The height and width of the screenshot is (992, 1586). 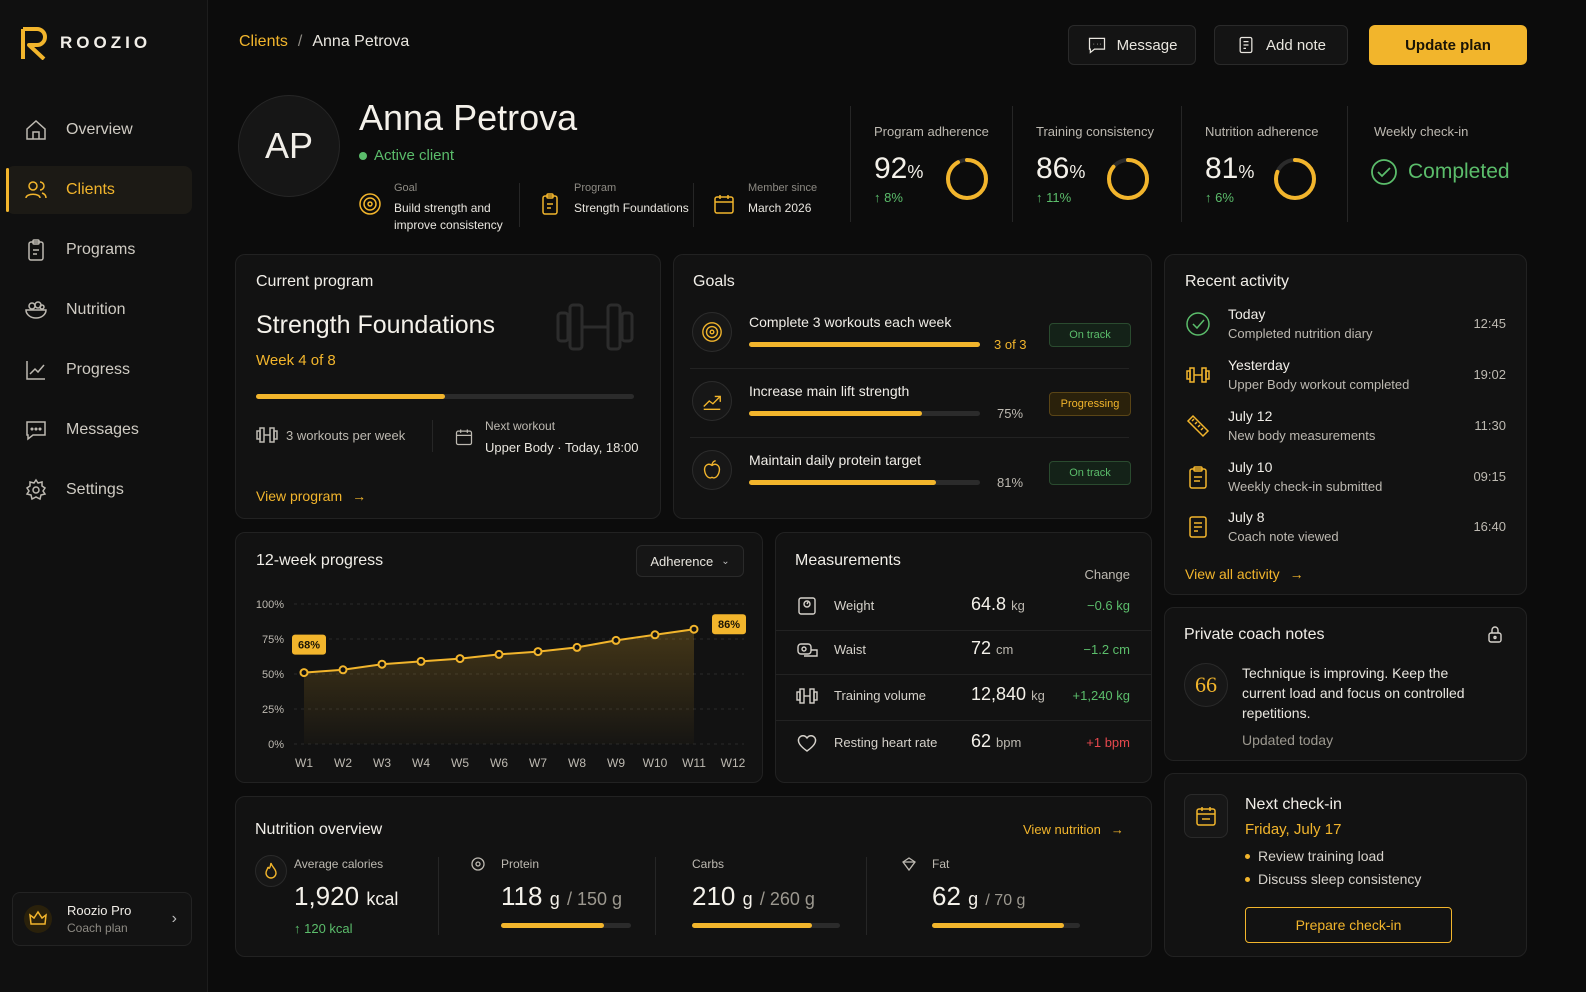 What do you see at coordinates (1448, 45) in the screenshot?
I see `update-plan-button: Update plan` at bounding box center [1448, 45].